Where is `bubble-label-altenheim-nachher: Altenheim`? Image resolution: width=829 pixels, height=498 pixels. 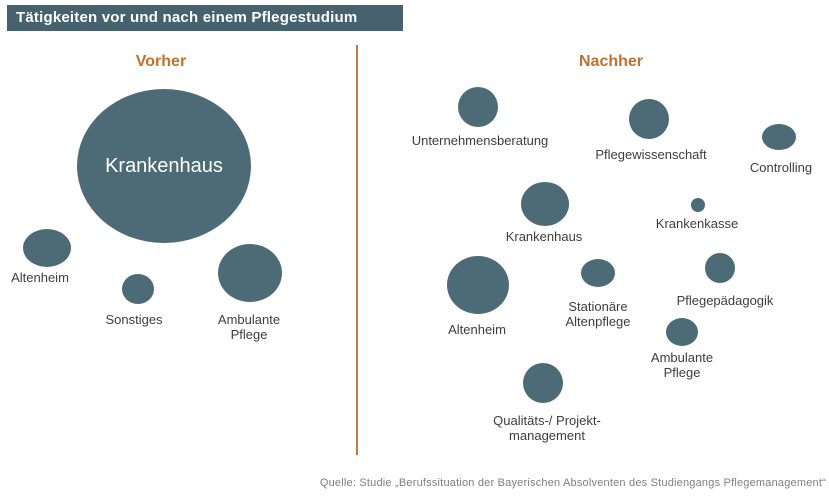
bubble-label-altenheim-nachher: Altenheim is located at coordinates (477, 329).